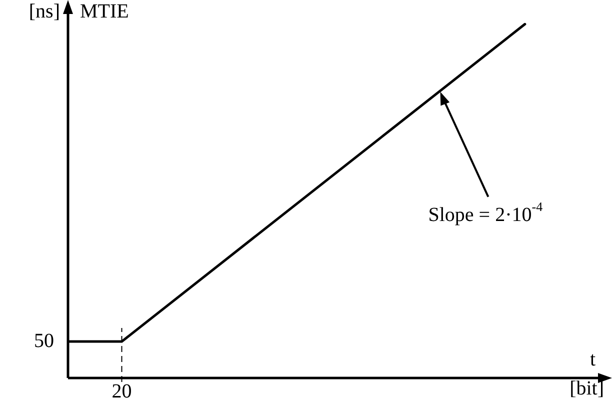 Image resolution: width=612 pixels, height=401 pixels. Describe the element at coordinates (44, 11) in the screenshot. I see `text: [ns]` at that location.